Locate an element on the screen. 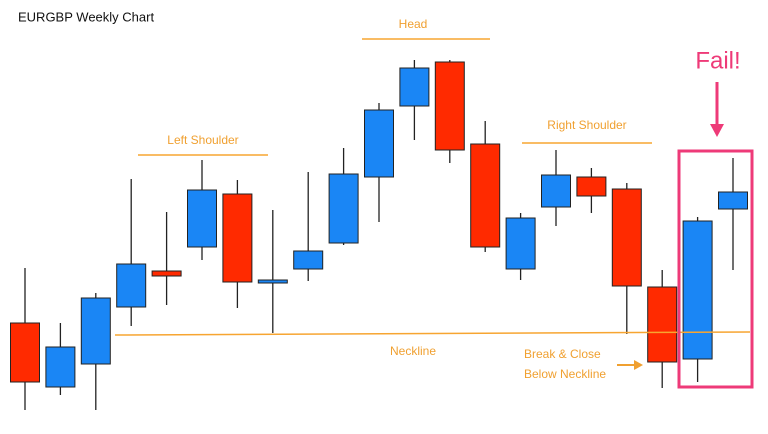  neckline is located at coordinates (432, 333).